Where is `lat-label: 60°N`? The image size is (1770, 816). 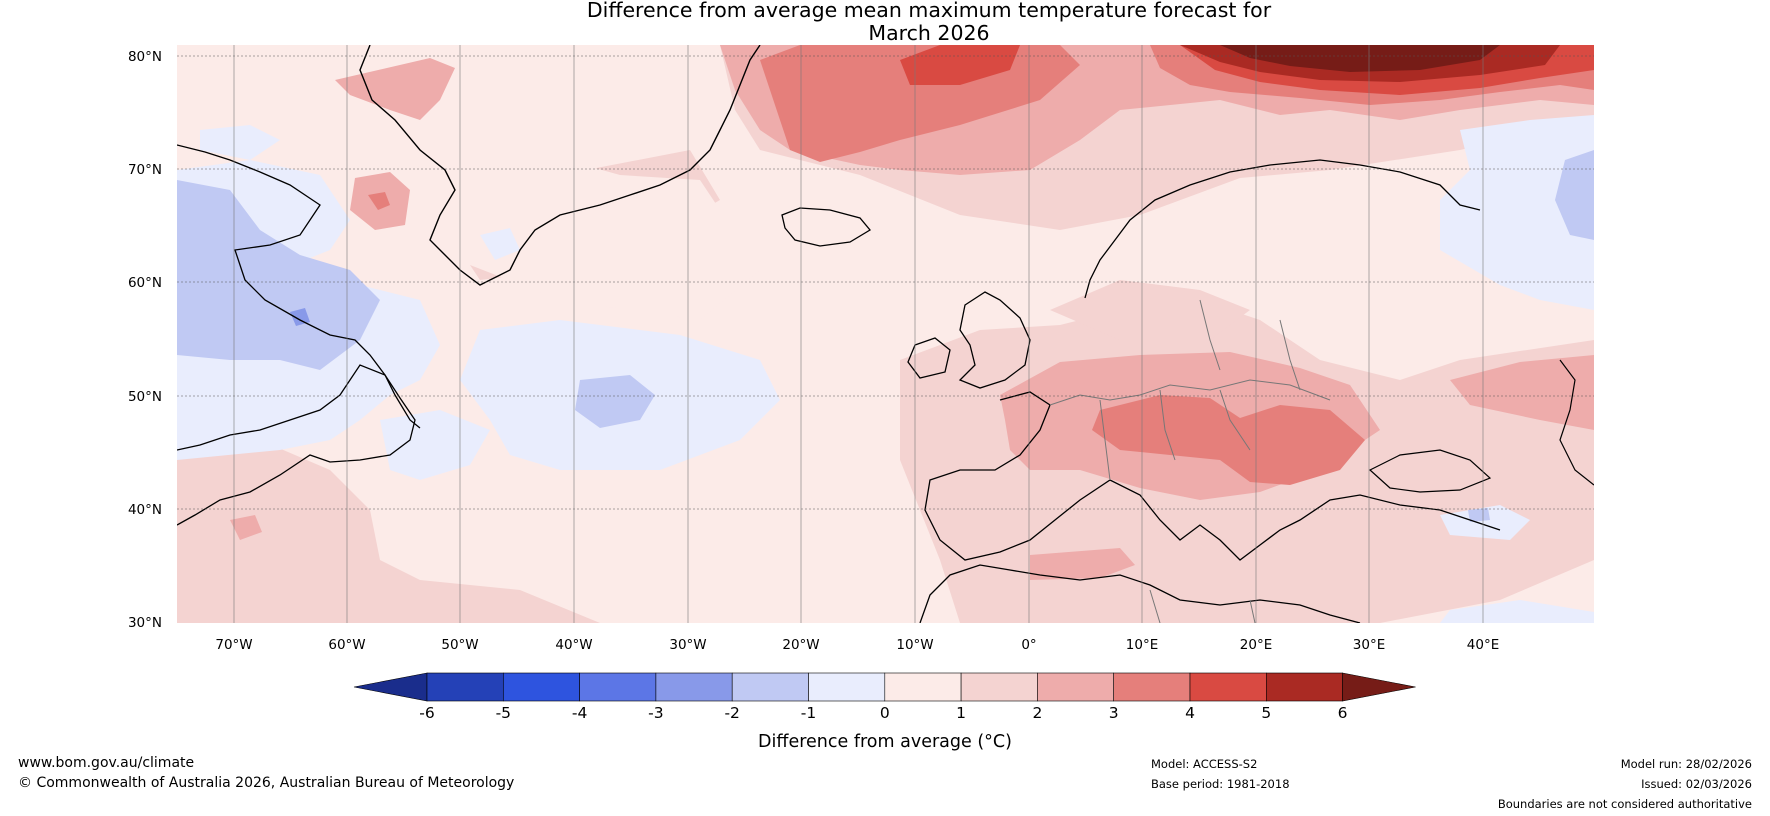
lat-label: 60°N is located at coordinates (145, 283).